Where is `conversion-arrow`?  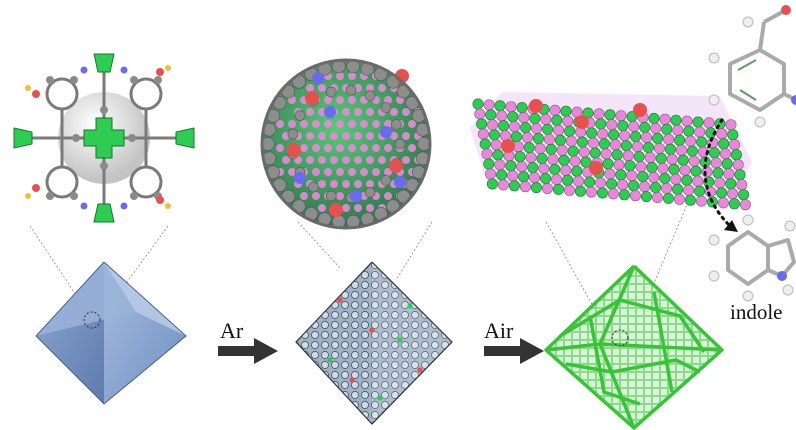 conversion-arrow is located at coordinates (720, 175).